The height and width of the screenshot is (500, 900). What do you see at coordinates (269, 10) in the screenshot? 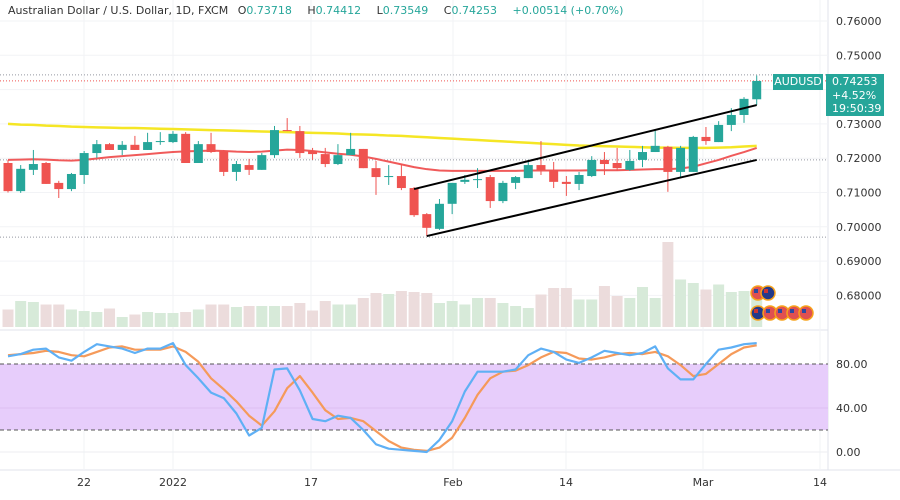
I see `open-value: 0.73718` at bounding box center [269, 10].